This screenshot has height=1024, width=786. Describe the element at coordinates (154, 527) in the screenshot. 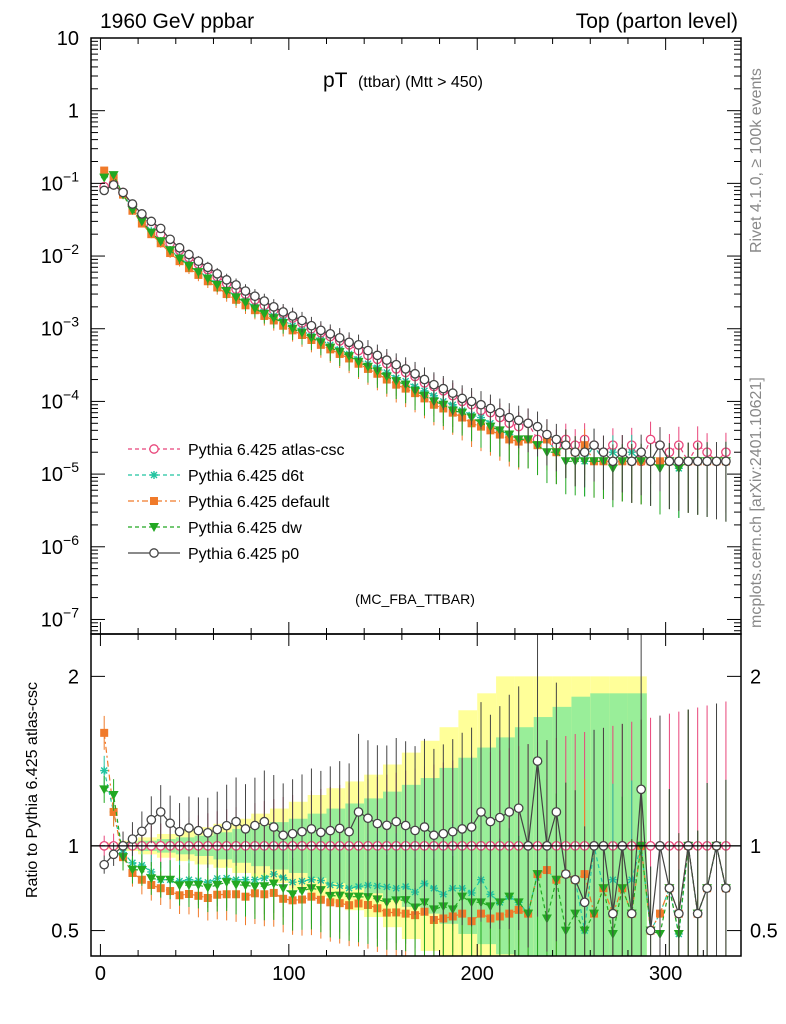

I see `legend-marker-pythia-6-425-dw` at that location.